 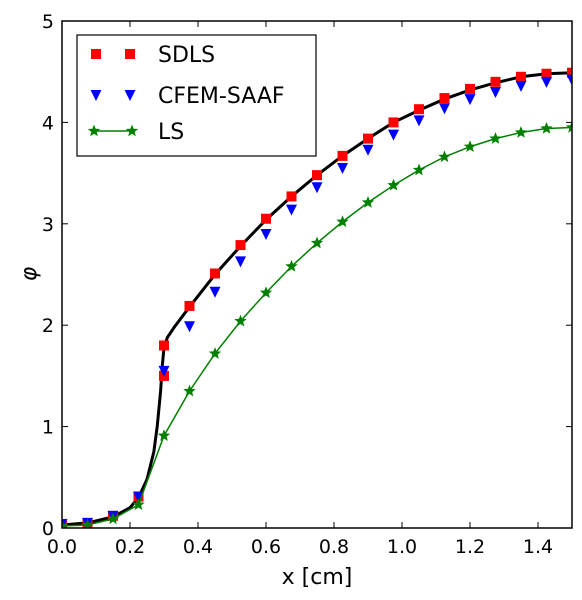 What do you see at coordinates (48, 225) in the screenshot?
I see `y-tick-label: 3` at bounding box center [48, 225].